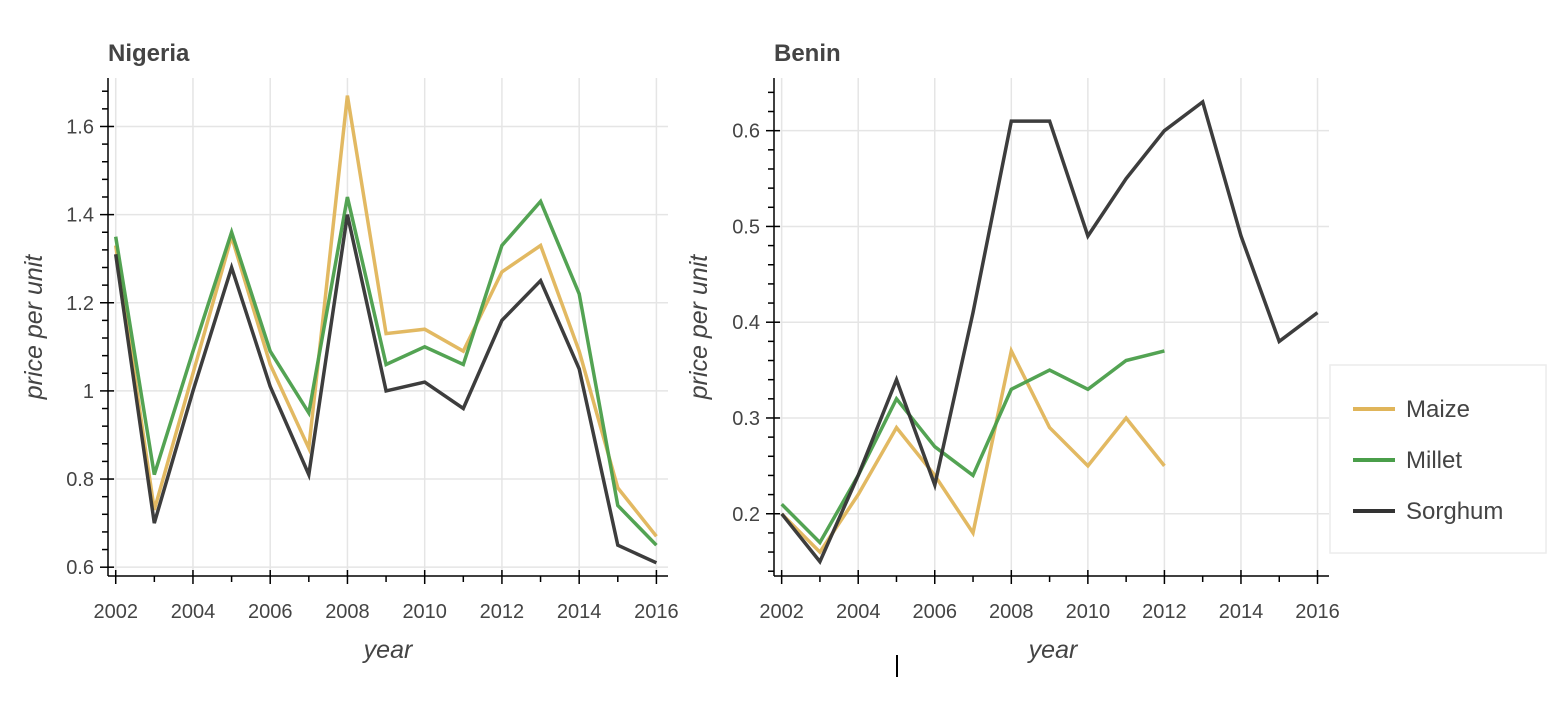 The width and height of the screenshot is (1562, 712). Describe the element at coordinates (502, 612) in the screenshot. I see `nigeria-x-tick-label: 2012` at that location.